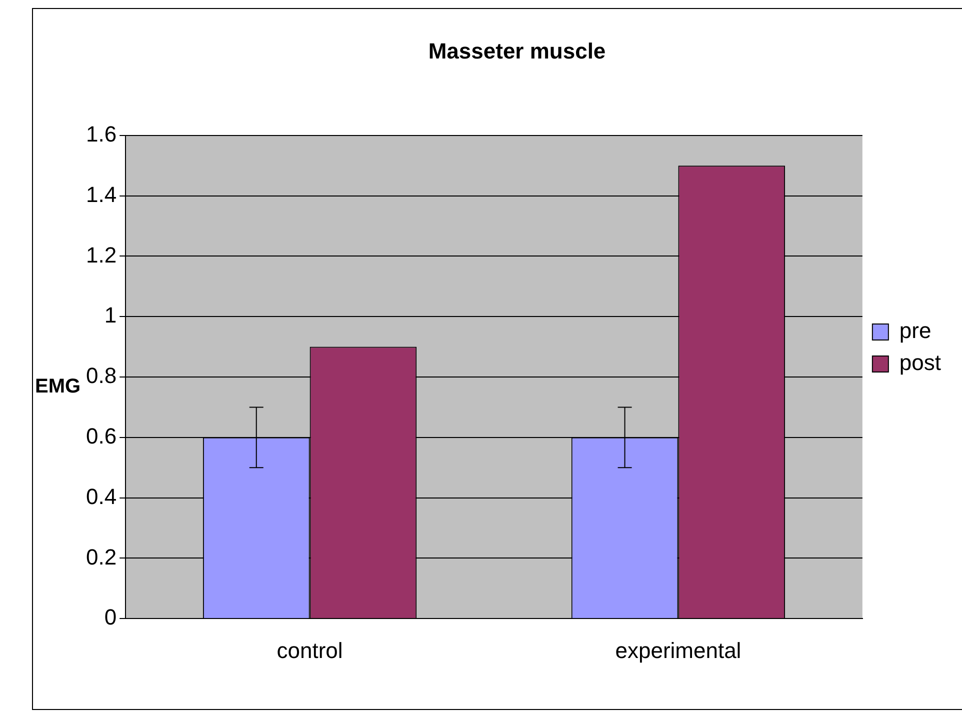 The height and width of the screenshot is (722, 962). I want to click on y-tick-label: 1, so click(110, 315).